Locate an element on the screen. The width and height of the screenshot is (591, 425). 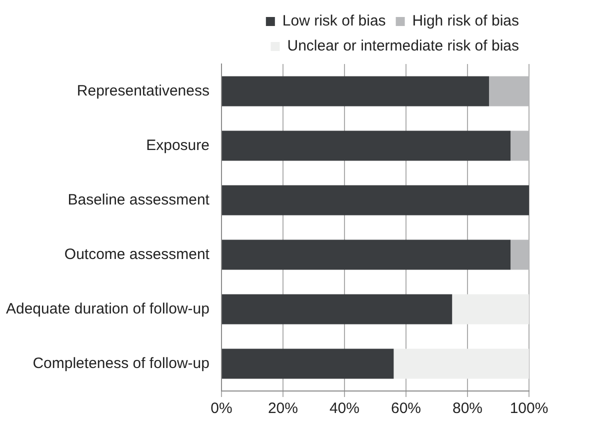
x-tick-label: 40% is located at coordinates (344, 409).